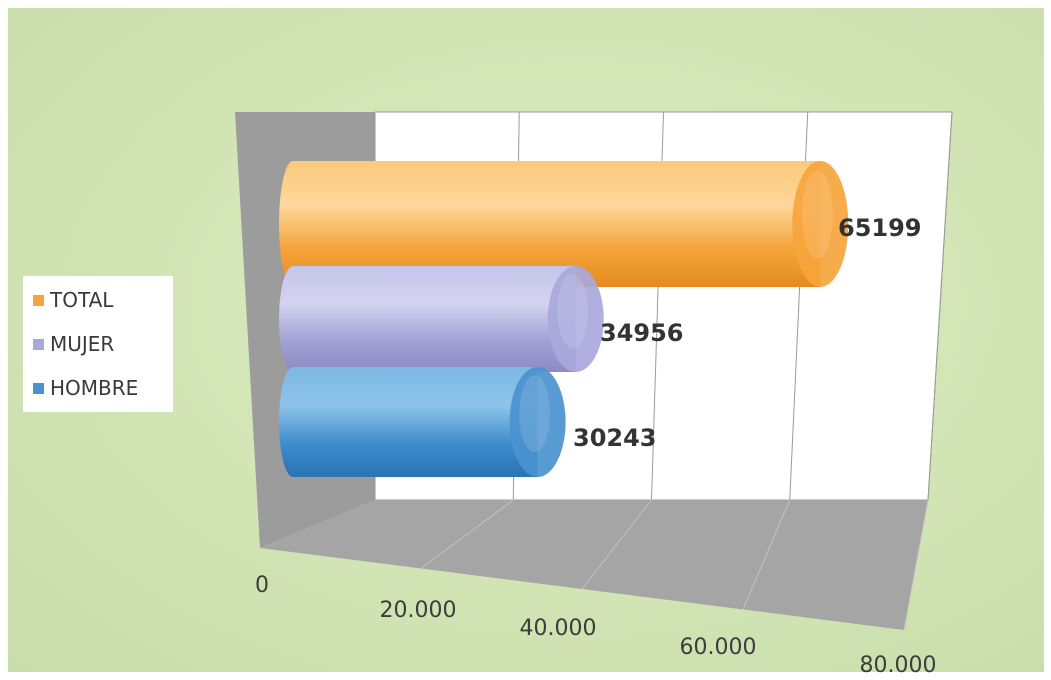 The height and width of the screenshot is (680, 1051). Describe the element at coordinates (418, 610) in the screenshot. I see `x-tick-label: 20.000` at that location.